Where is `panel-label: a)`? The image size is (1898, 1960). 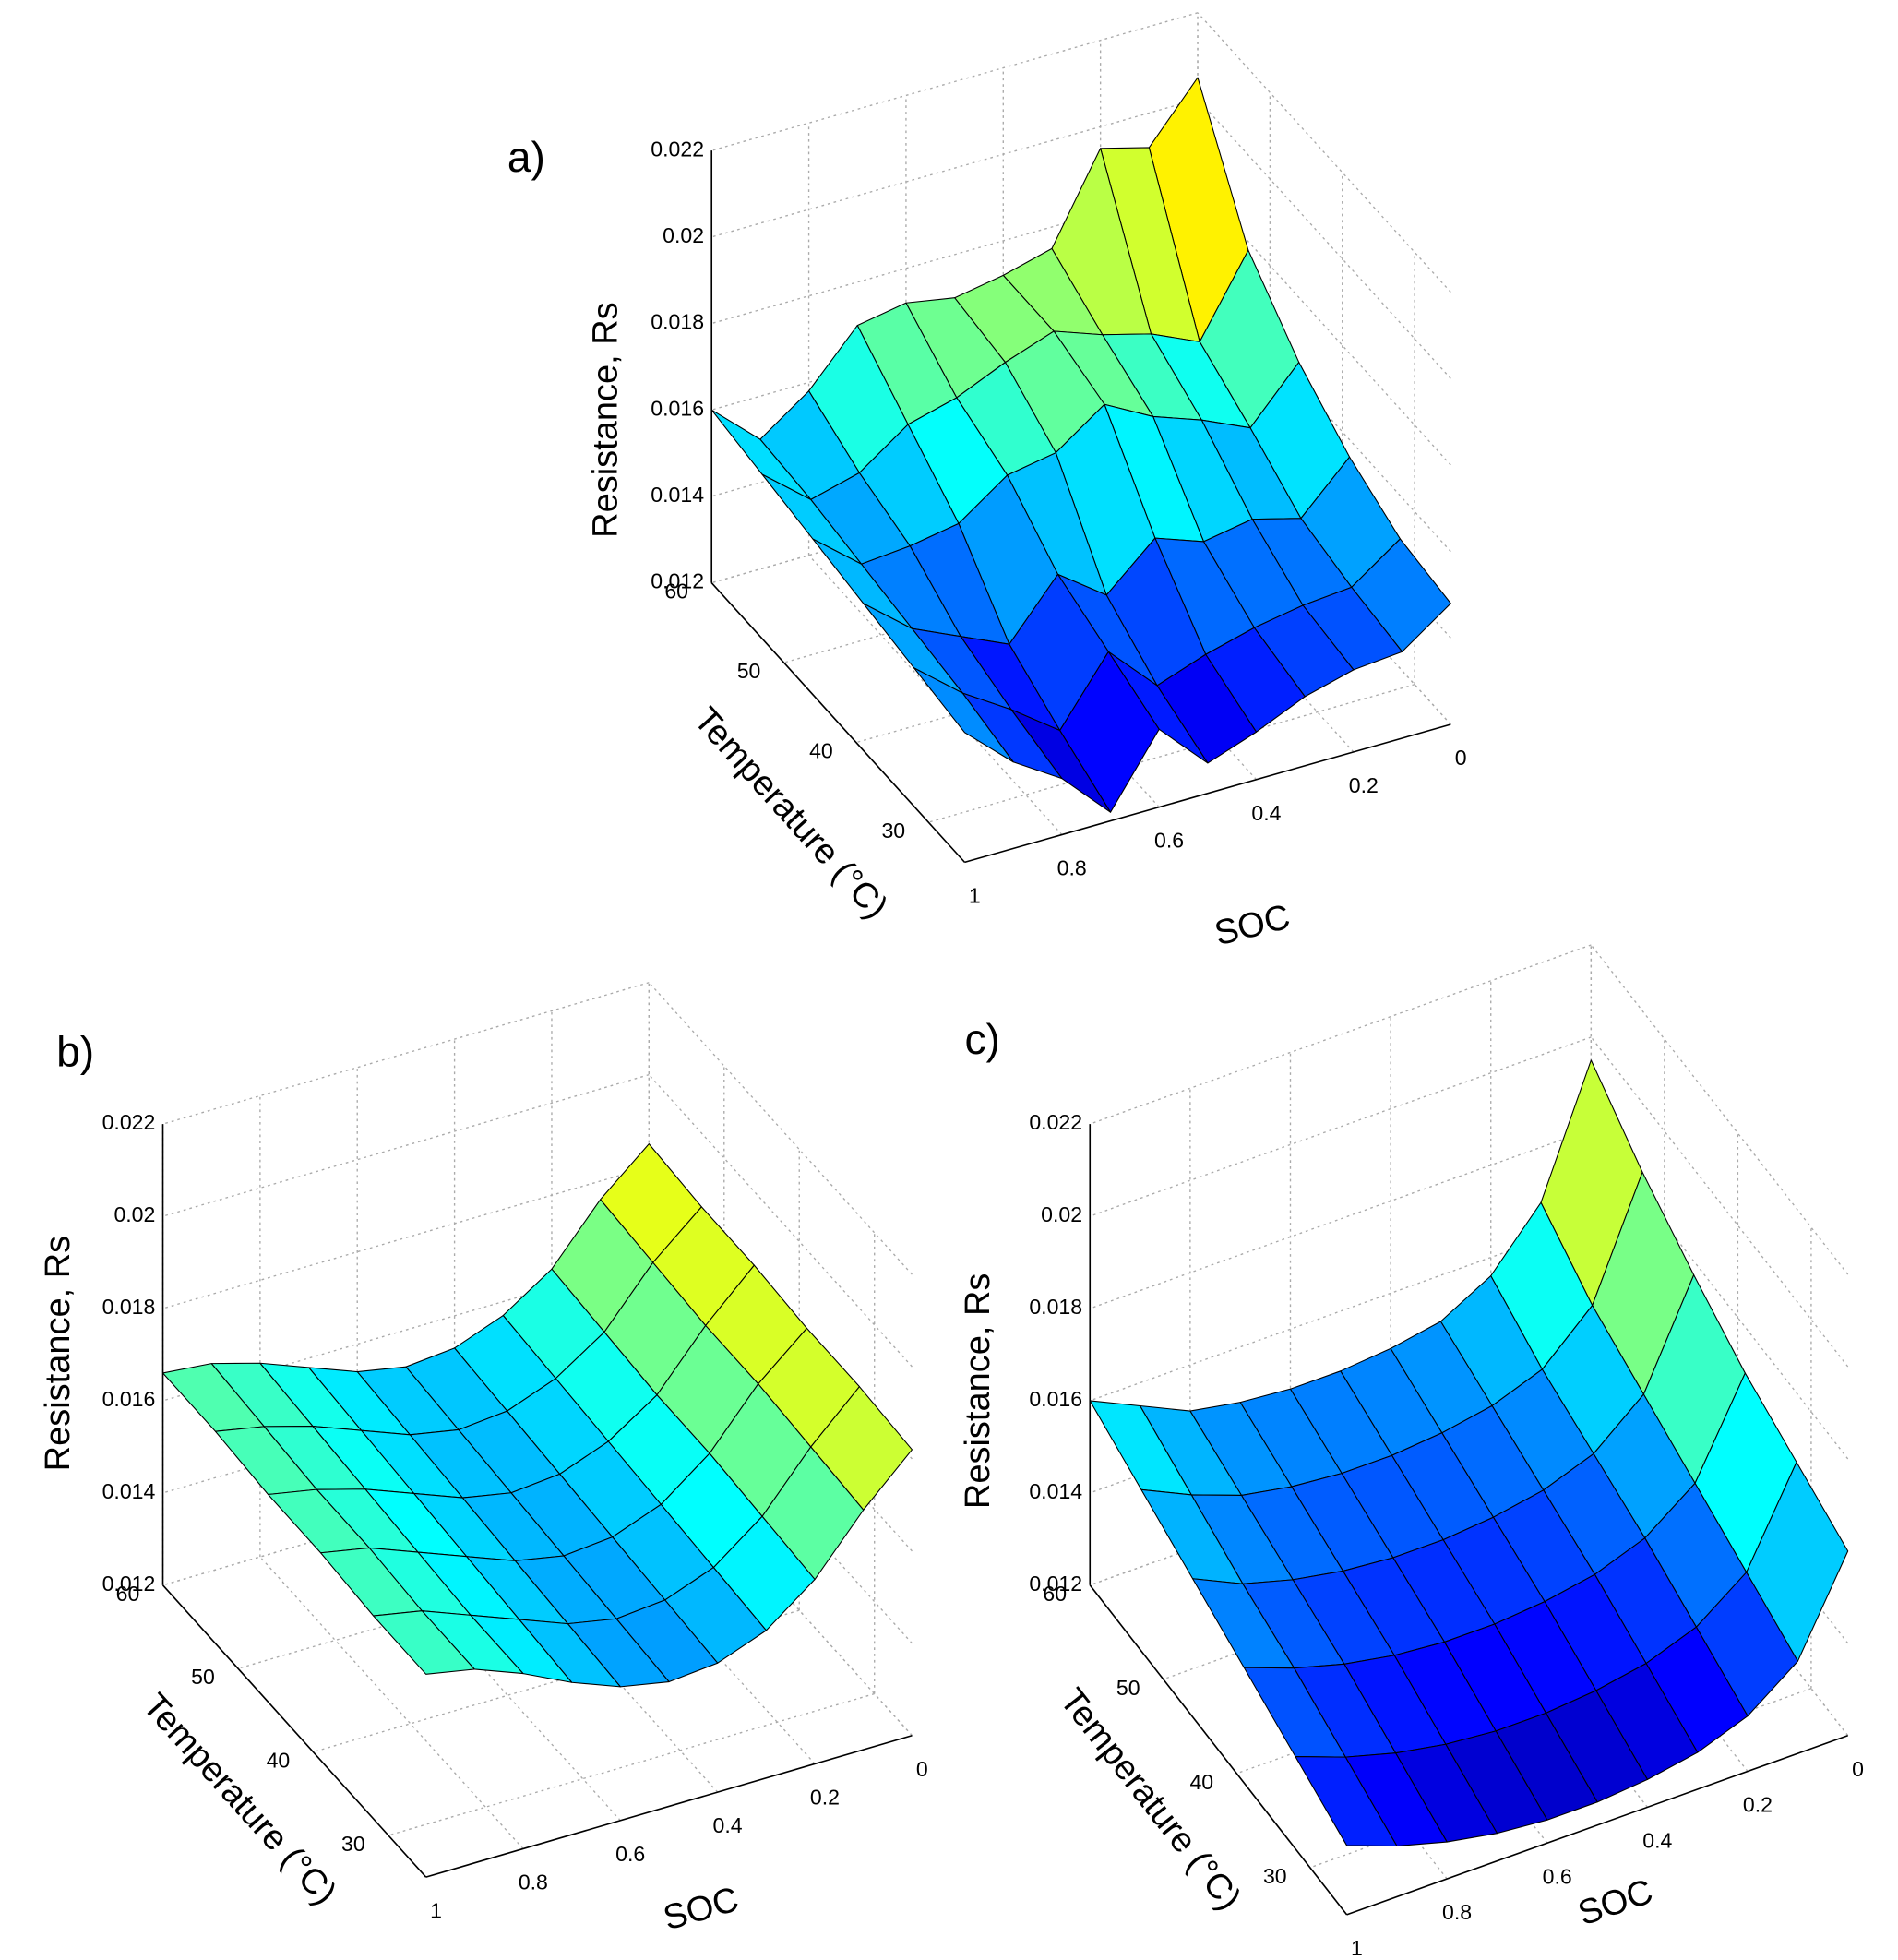
panel-label: a) is located at coordinates (526, 157).